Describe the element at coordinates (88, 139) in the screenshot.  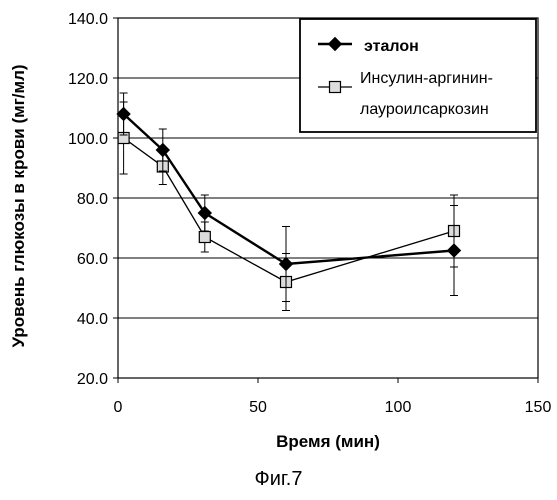
I see `y-tick-label: 100.0` at that location.